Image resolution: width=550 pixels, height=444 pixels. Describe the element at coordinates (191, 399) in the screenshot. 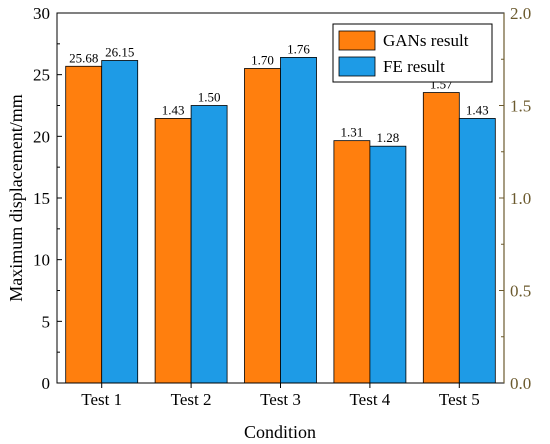

I see `x-tick-label-2: Test 2` at that location.